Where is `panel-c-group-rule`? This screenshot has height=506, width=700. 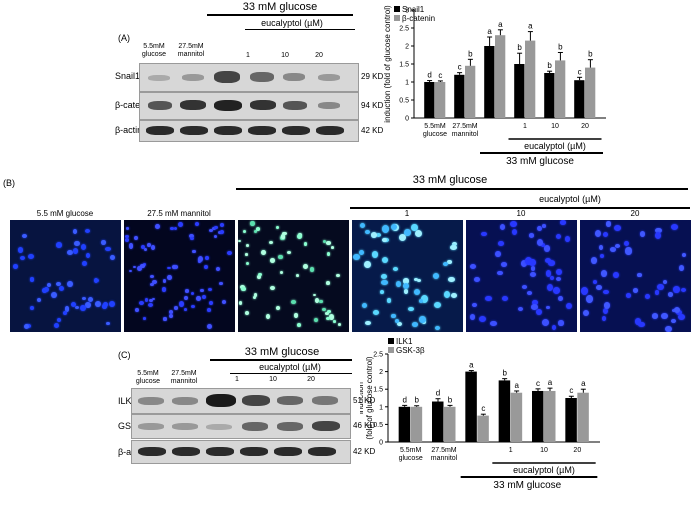 panel-c-group-rule is located at coordinates (281, 360).